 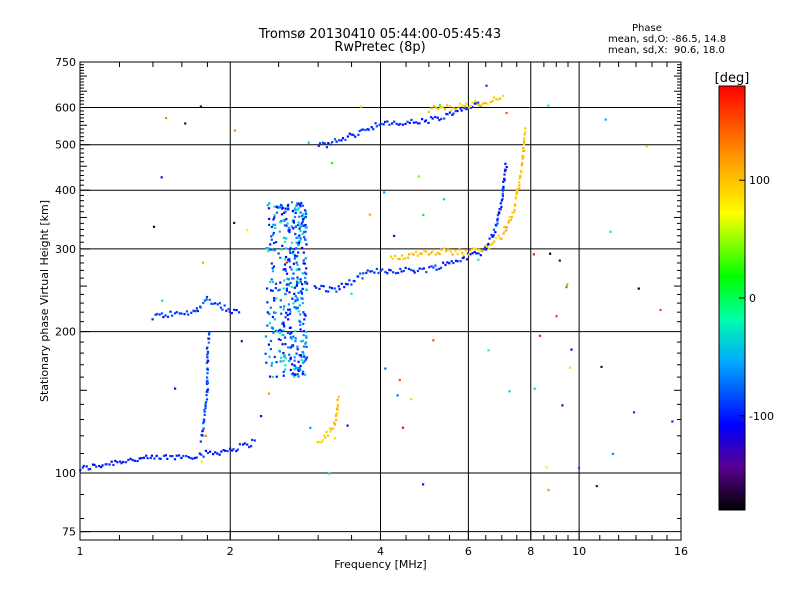 What do you see at coordinates (44, 301) in the screenshot?
I see `y-axis-label: Stationary phase Virtual Height [km]` at bounding box center [44, 301].